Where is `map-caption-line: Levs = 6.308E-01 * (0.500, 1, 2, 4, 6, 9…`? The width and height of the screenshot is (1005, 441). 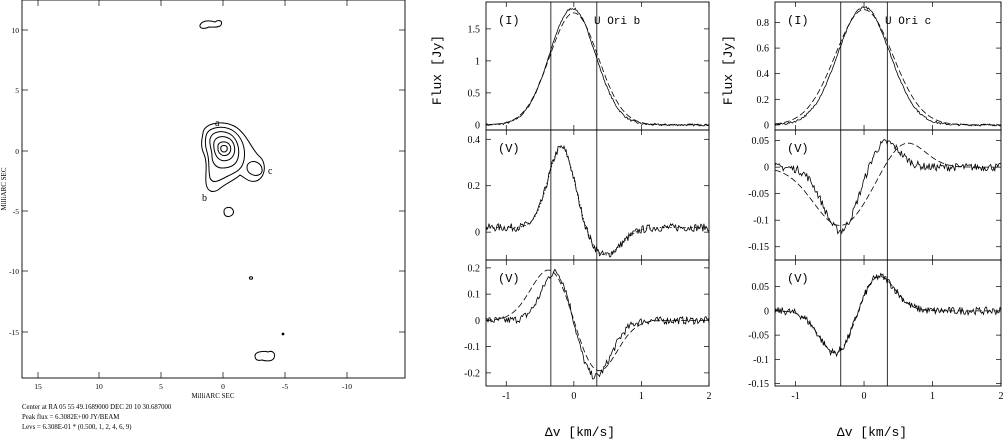 map-caption-line: Levs = 6.308E-01 * (0.500, 1, 2, 4, 6, 9… is located at coordinates (77, 427).